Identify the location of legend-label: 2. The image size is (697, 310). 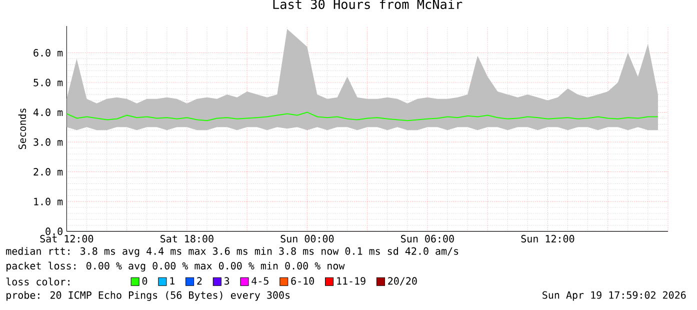
(199, 281).